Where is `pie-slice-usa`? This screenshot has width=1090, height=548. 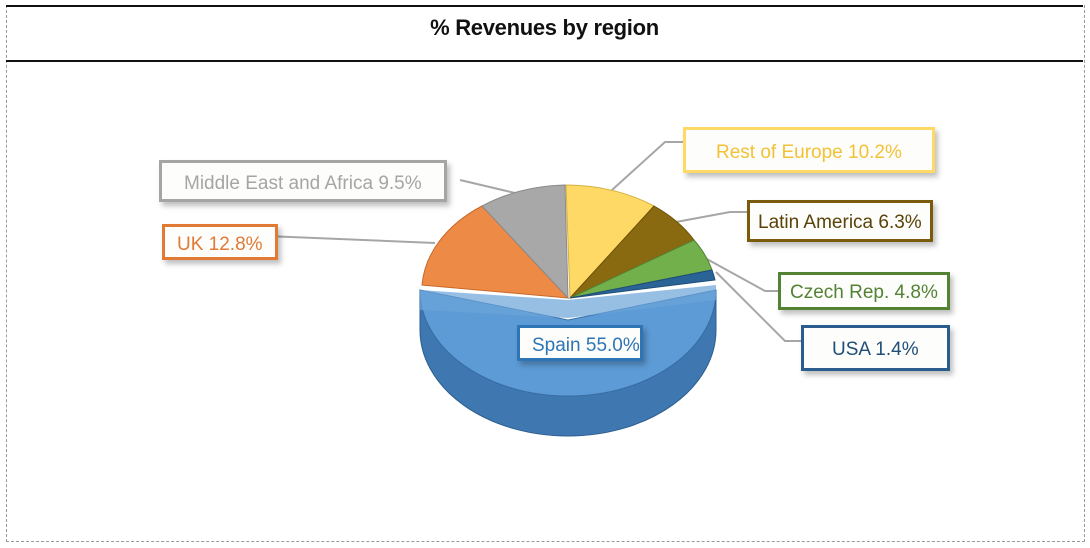
pie-slice-usa is located at coordinates (642, 284).